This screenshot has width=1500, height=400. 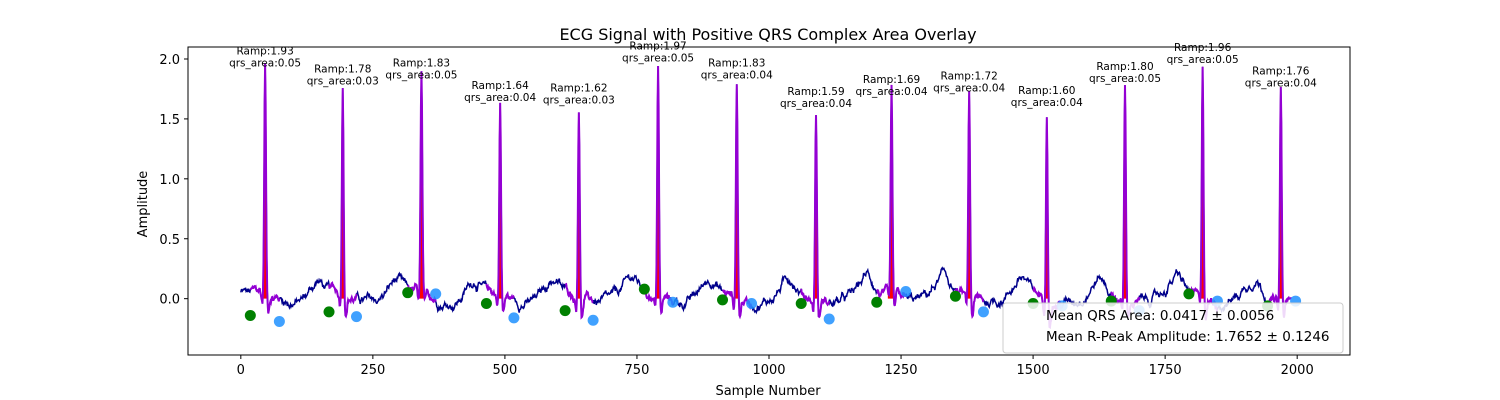 I want to click on r-amplitude-label: Ramp:1.60, so click(x=1046, y=91).